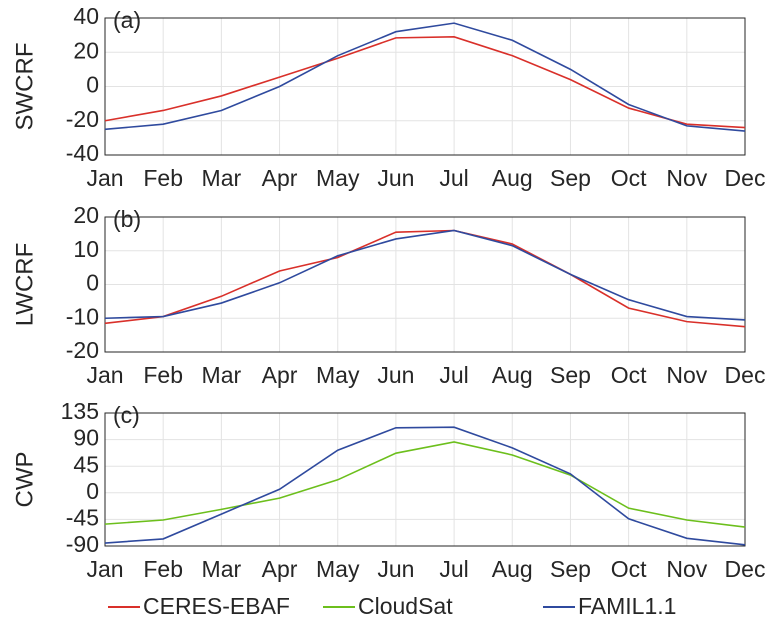  I want to click on y-axis-label: LWCRF, so click(24, 285).